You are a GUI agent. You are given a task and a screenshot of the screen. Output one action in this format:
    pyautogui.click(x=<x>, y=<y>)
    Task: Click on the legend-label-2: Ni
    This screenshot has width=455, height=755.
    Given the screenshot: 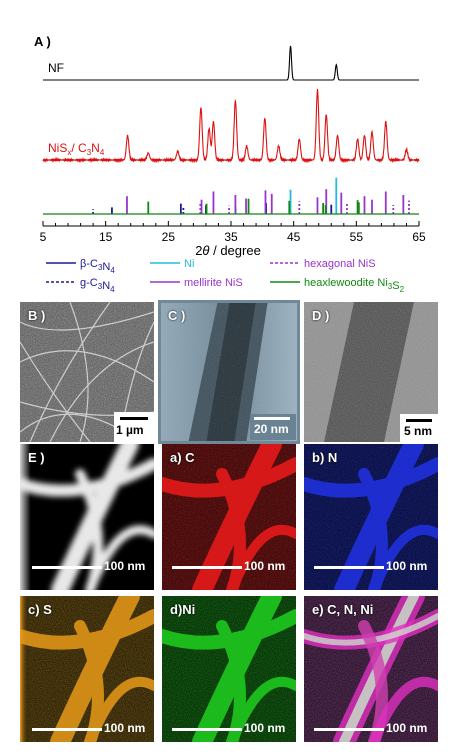 What is the action you would take?
    pyautogui.click(x=189, y=264)
    